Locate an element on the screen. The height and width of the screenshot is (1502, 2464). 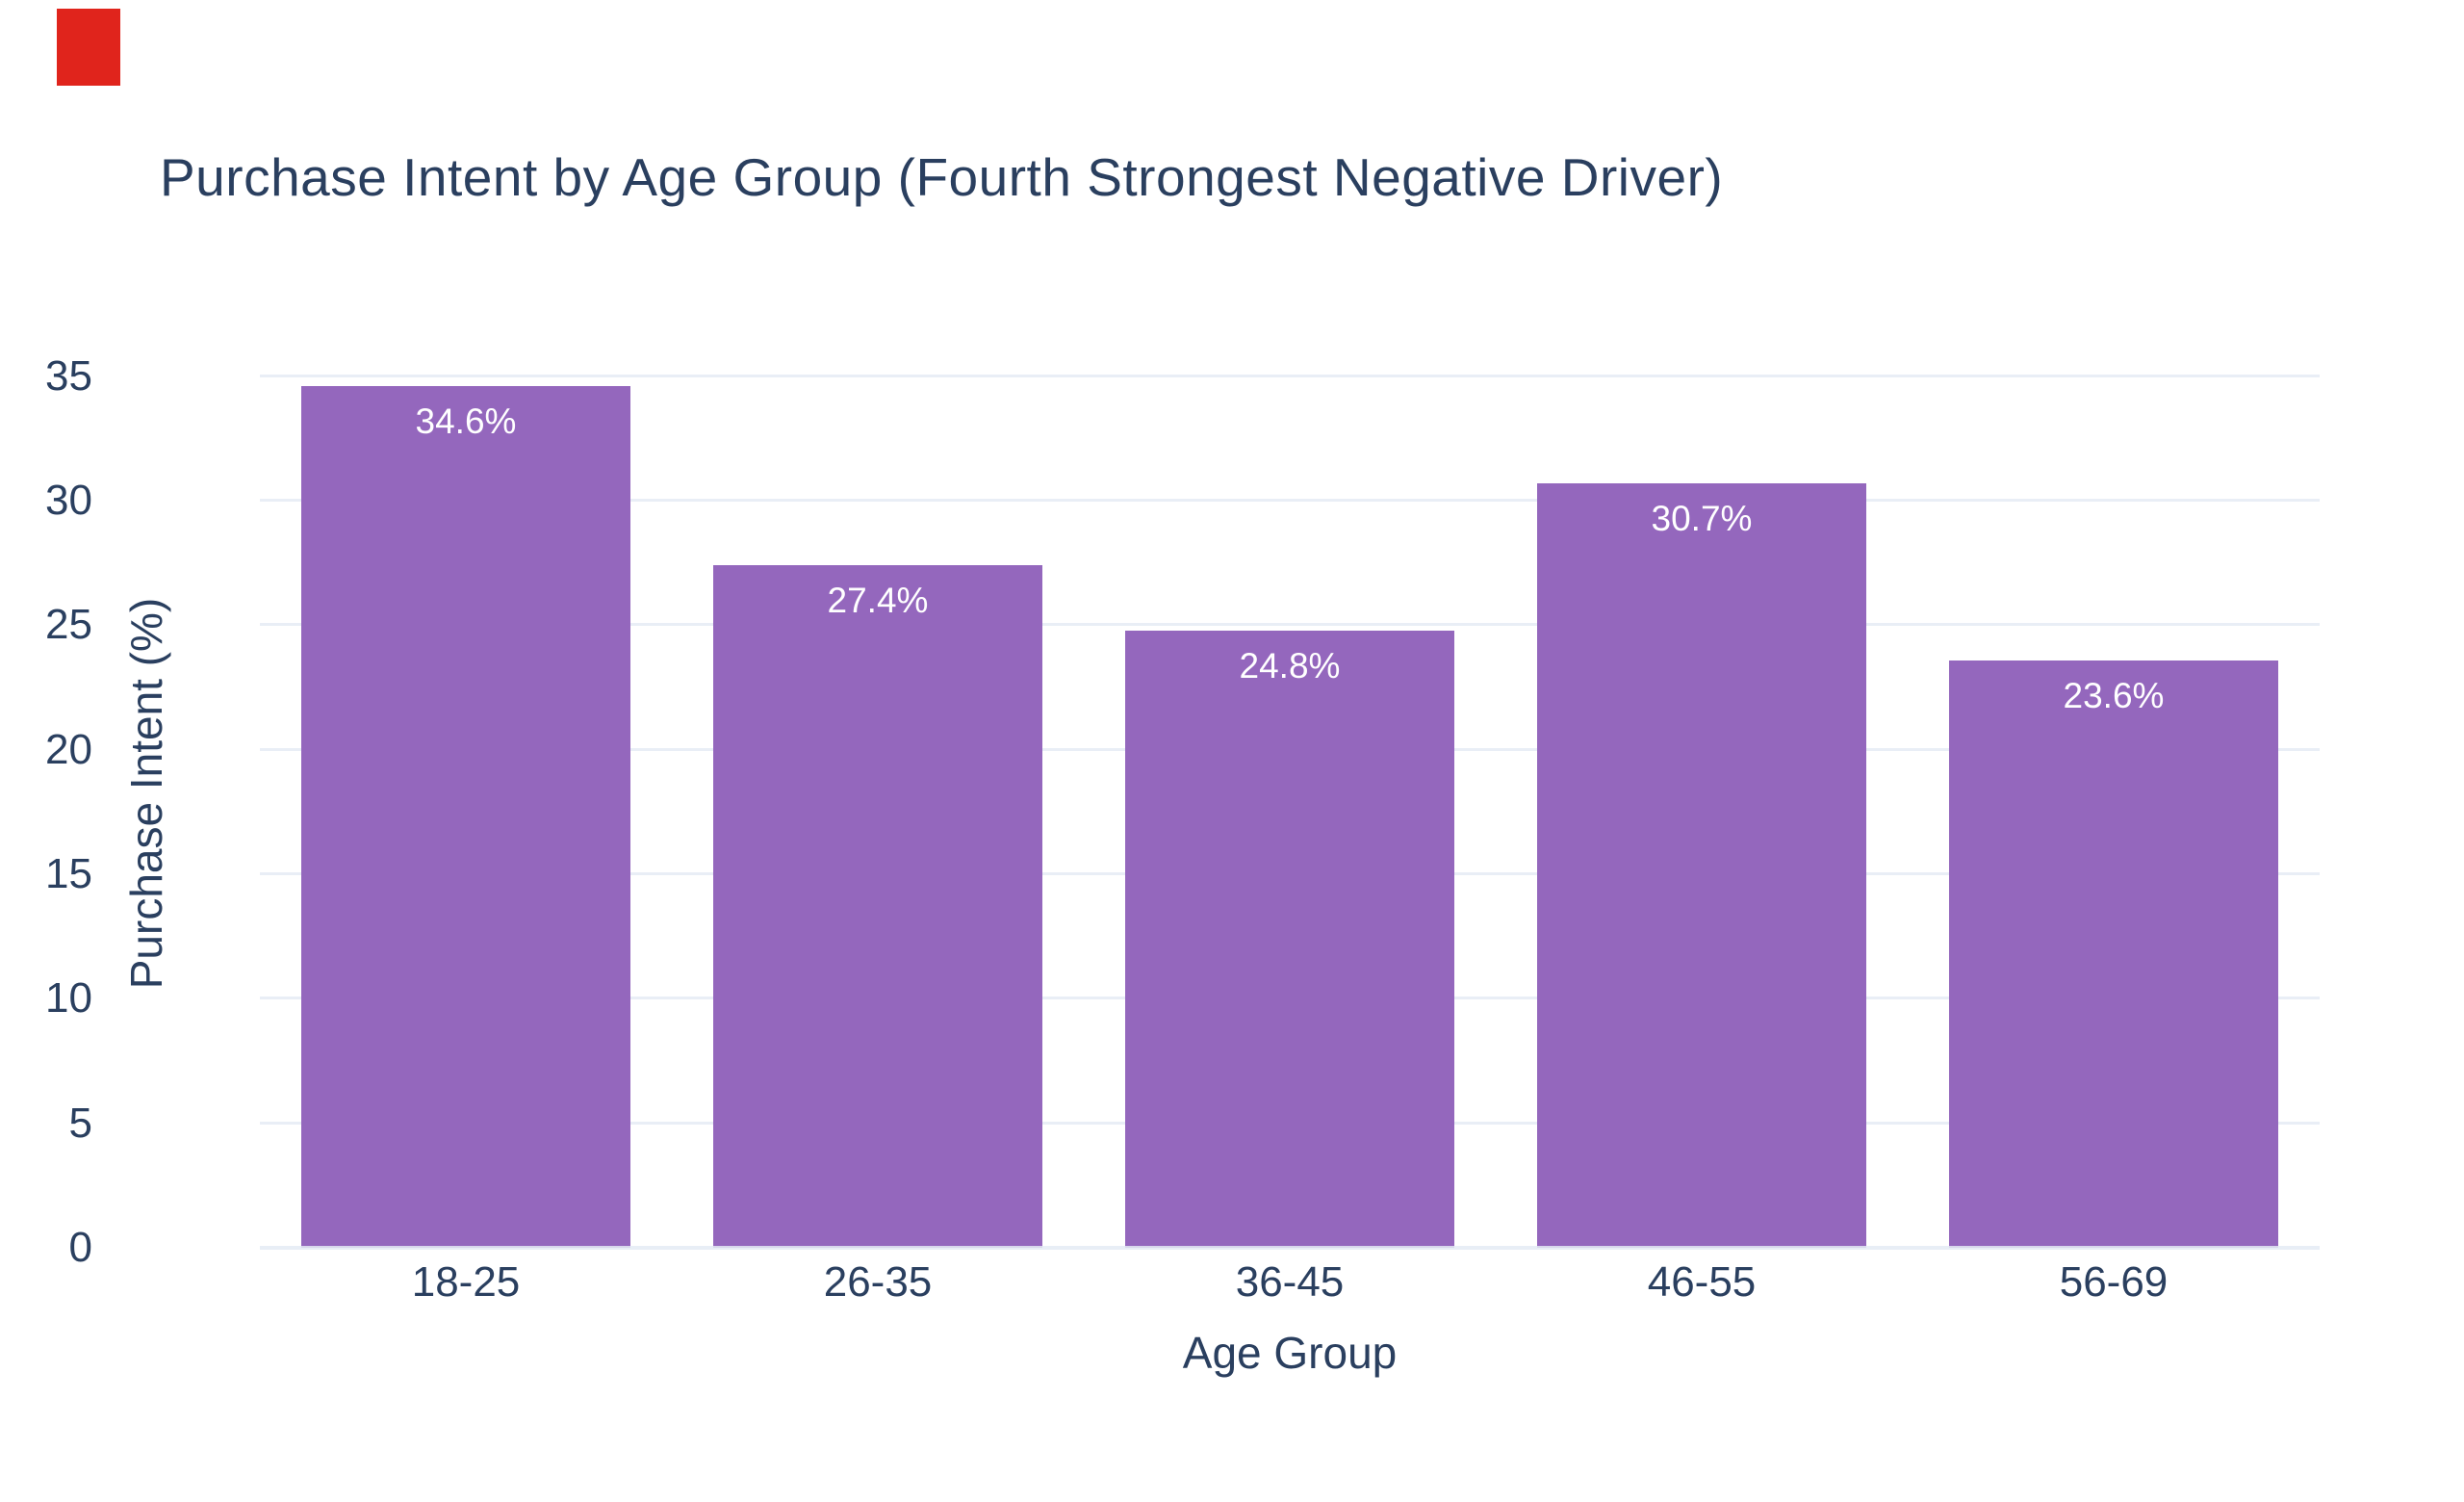
x-tick-label: 56-69 is located at coordinates (2114, 1282).